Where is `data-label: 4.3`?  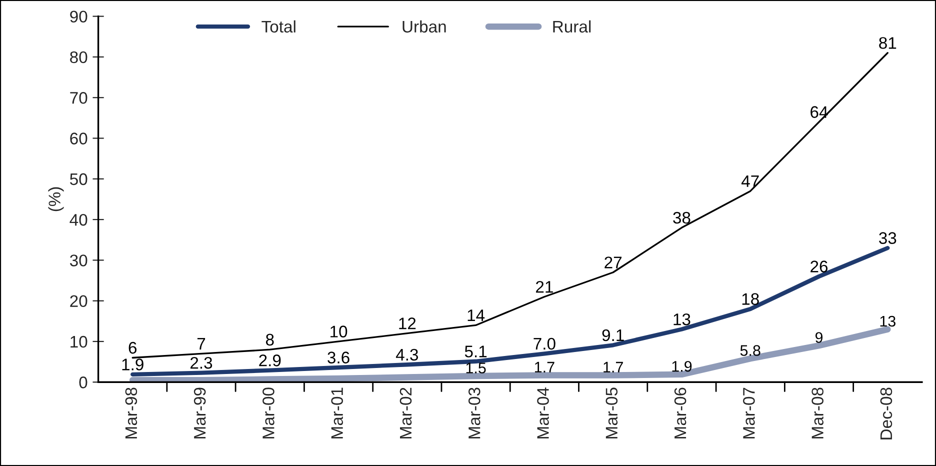
data-label: 4.3 is located at coordinates (407, 354).